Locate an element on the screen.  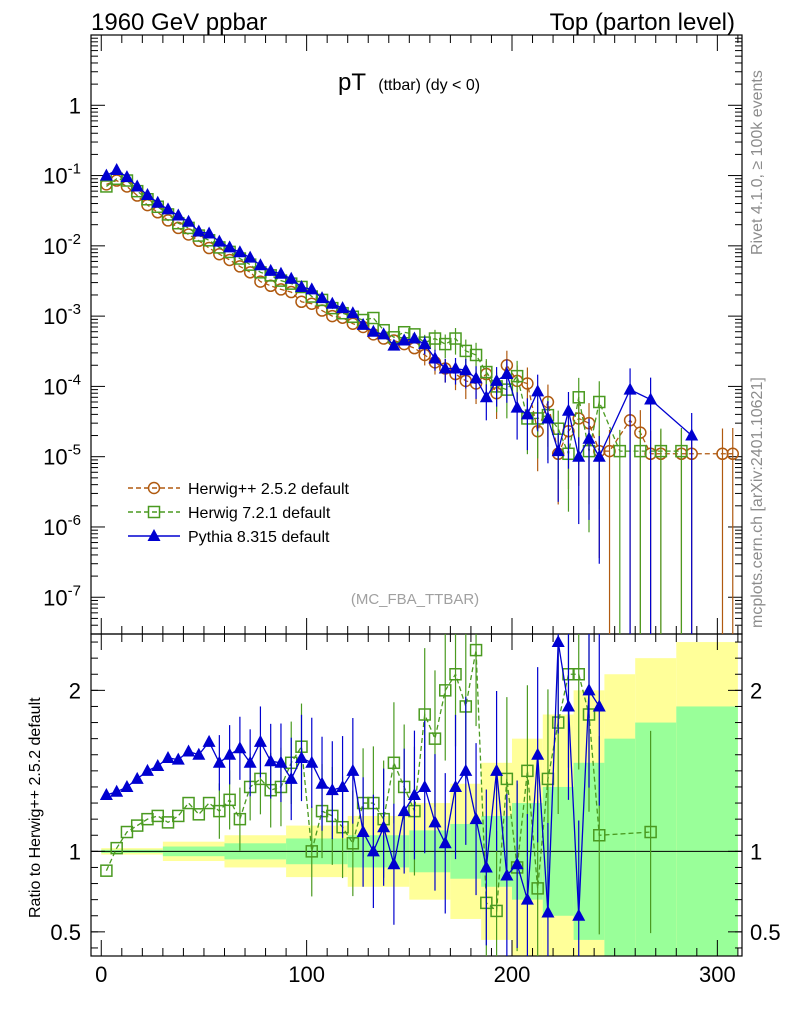
x-tick-label: 0 is located at coordinates (101, 974).